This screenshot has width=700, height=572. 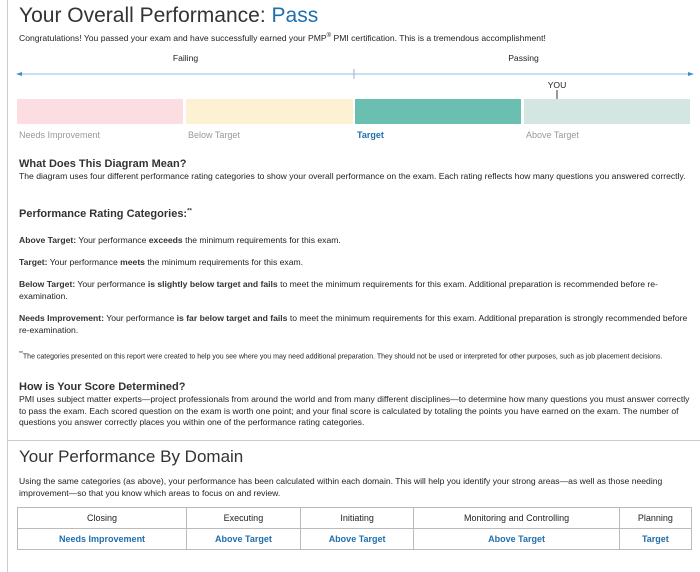 I want to click on ratings-heading-text: Performance Rating Categories:, so click(x=103, y=214).